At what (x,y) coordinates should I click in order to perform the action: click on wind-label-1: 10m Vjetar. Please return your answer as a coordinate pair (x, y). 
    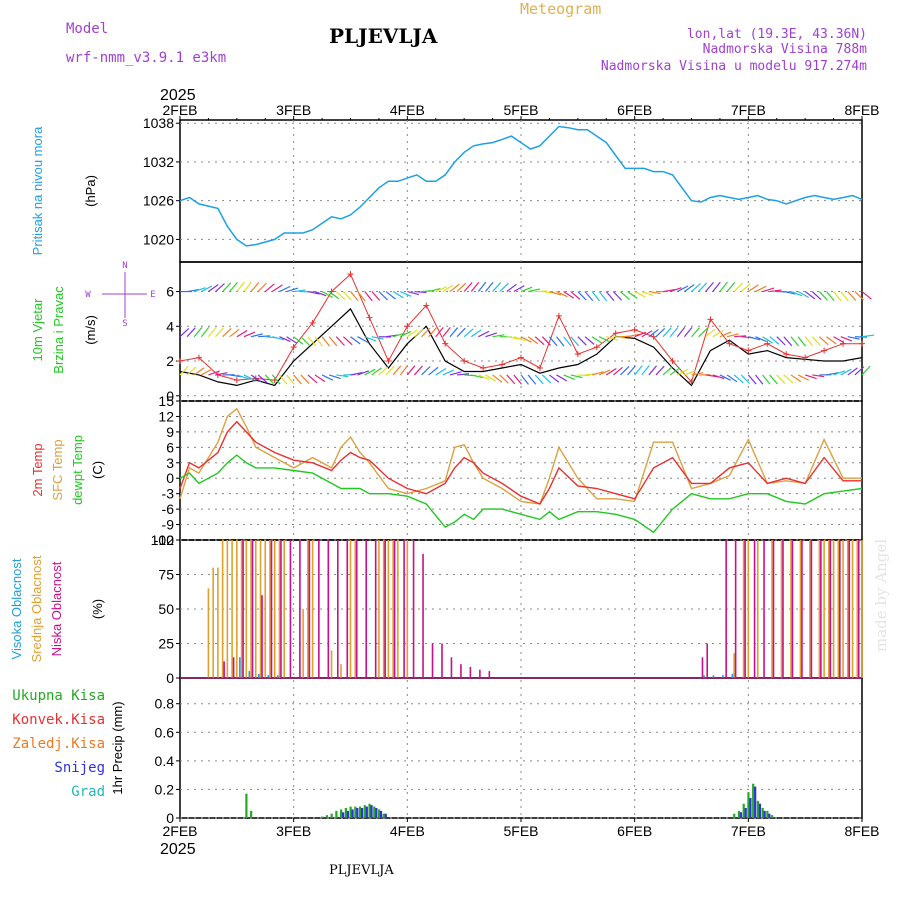
    Looking at the image, I should click on (37, 330).